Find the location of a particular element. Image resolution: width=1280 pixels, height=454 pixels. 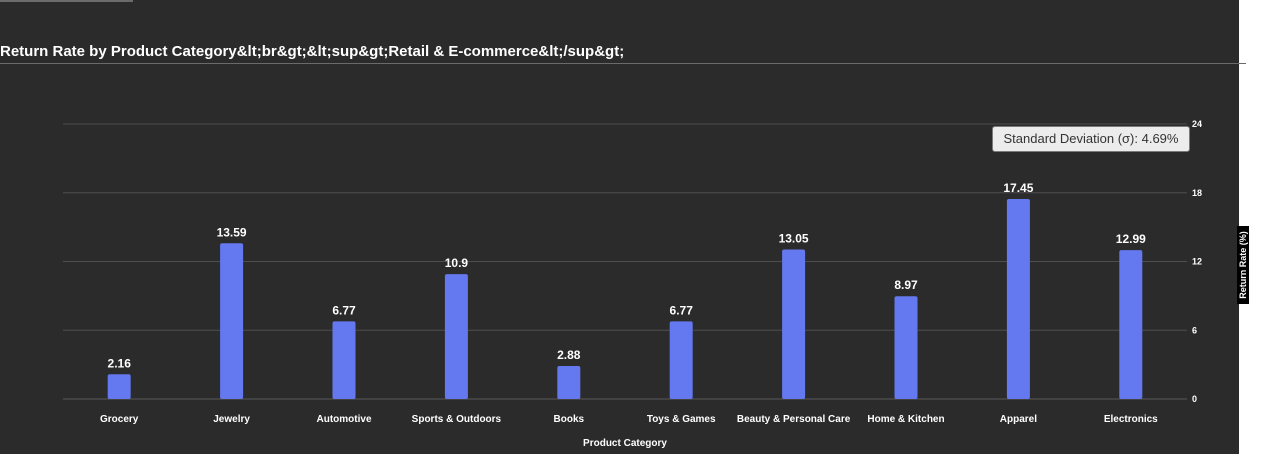

x-tick-label: Apparel is located at coordinates (1018, 419).